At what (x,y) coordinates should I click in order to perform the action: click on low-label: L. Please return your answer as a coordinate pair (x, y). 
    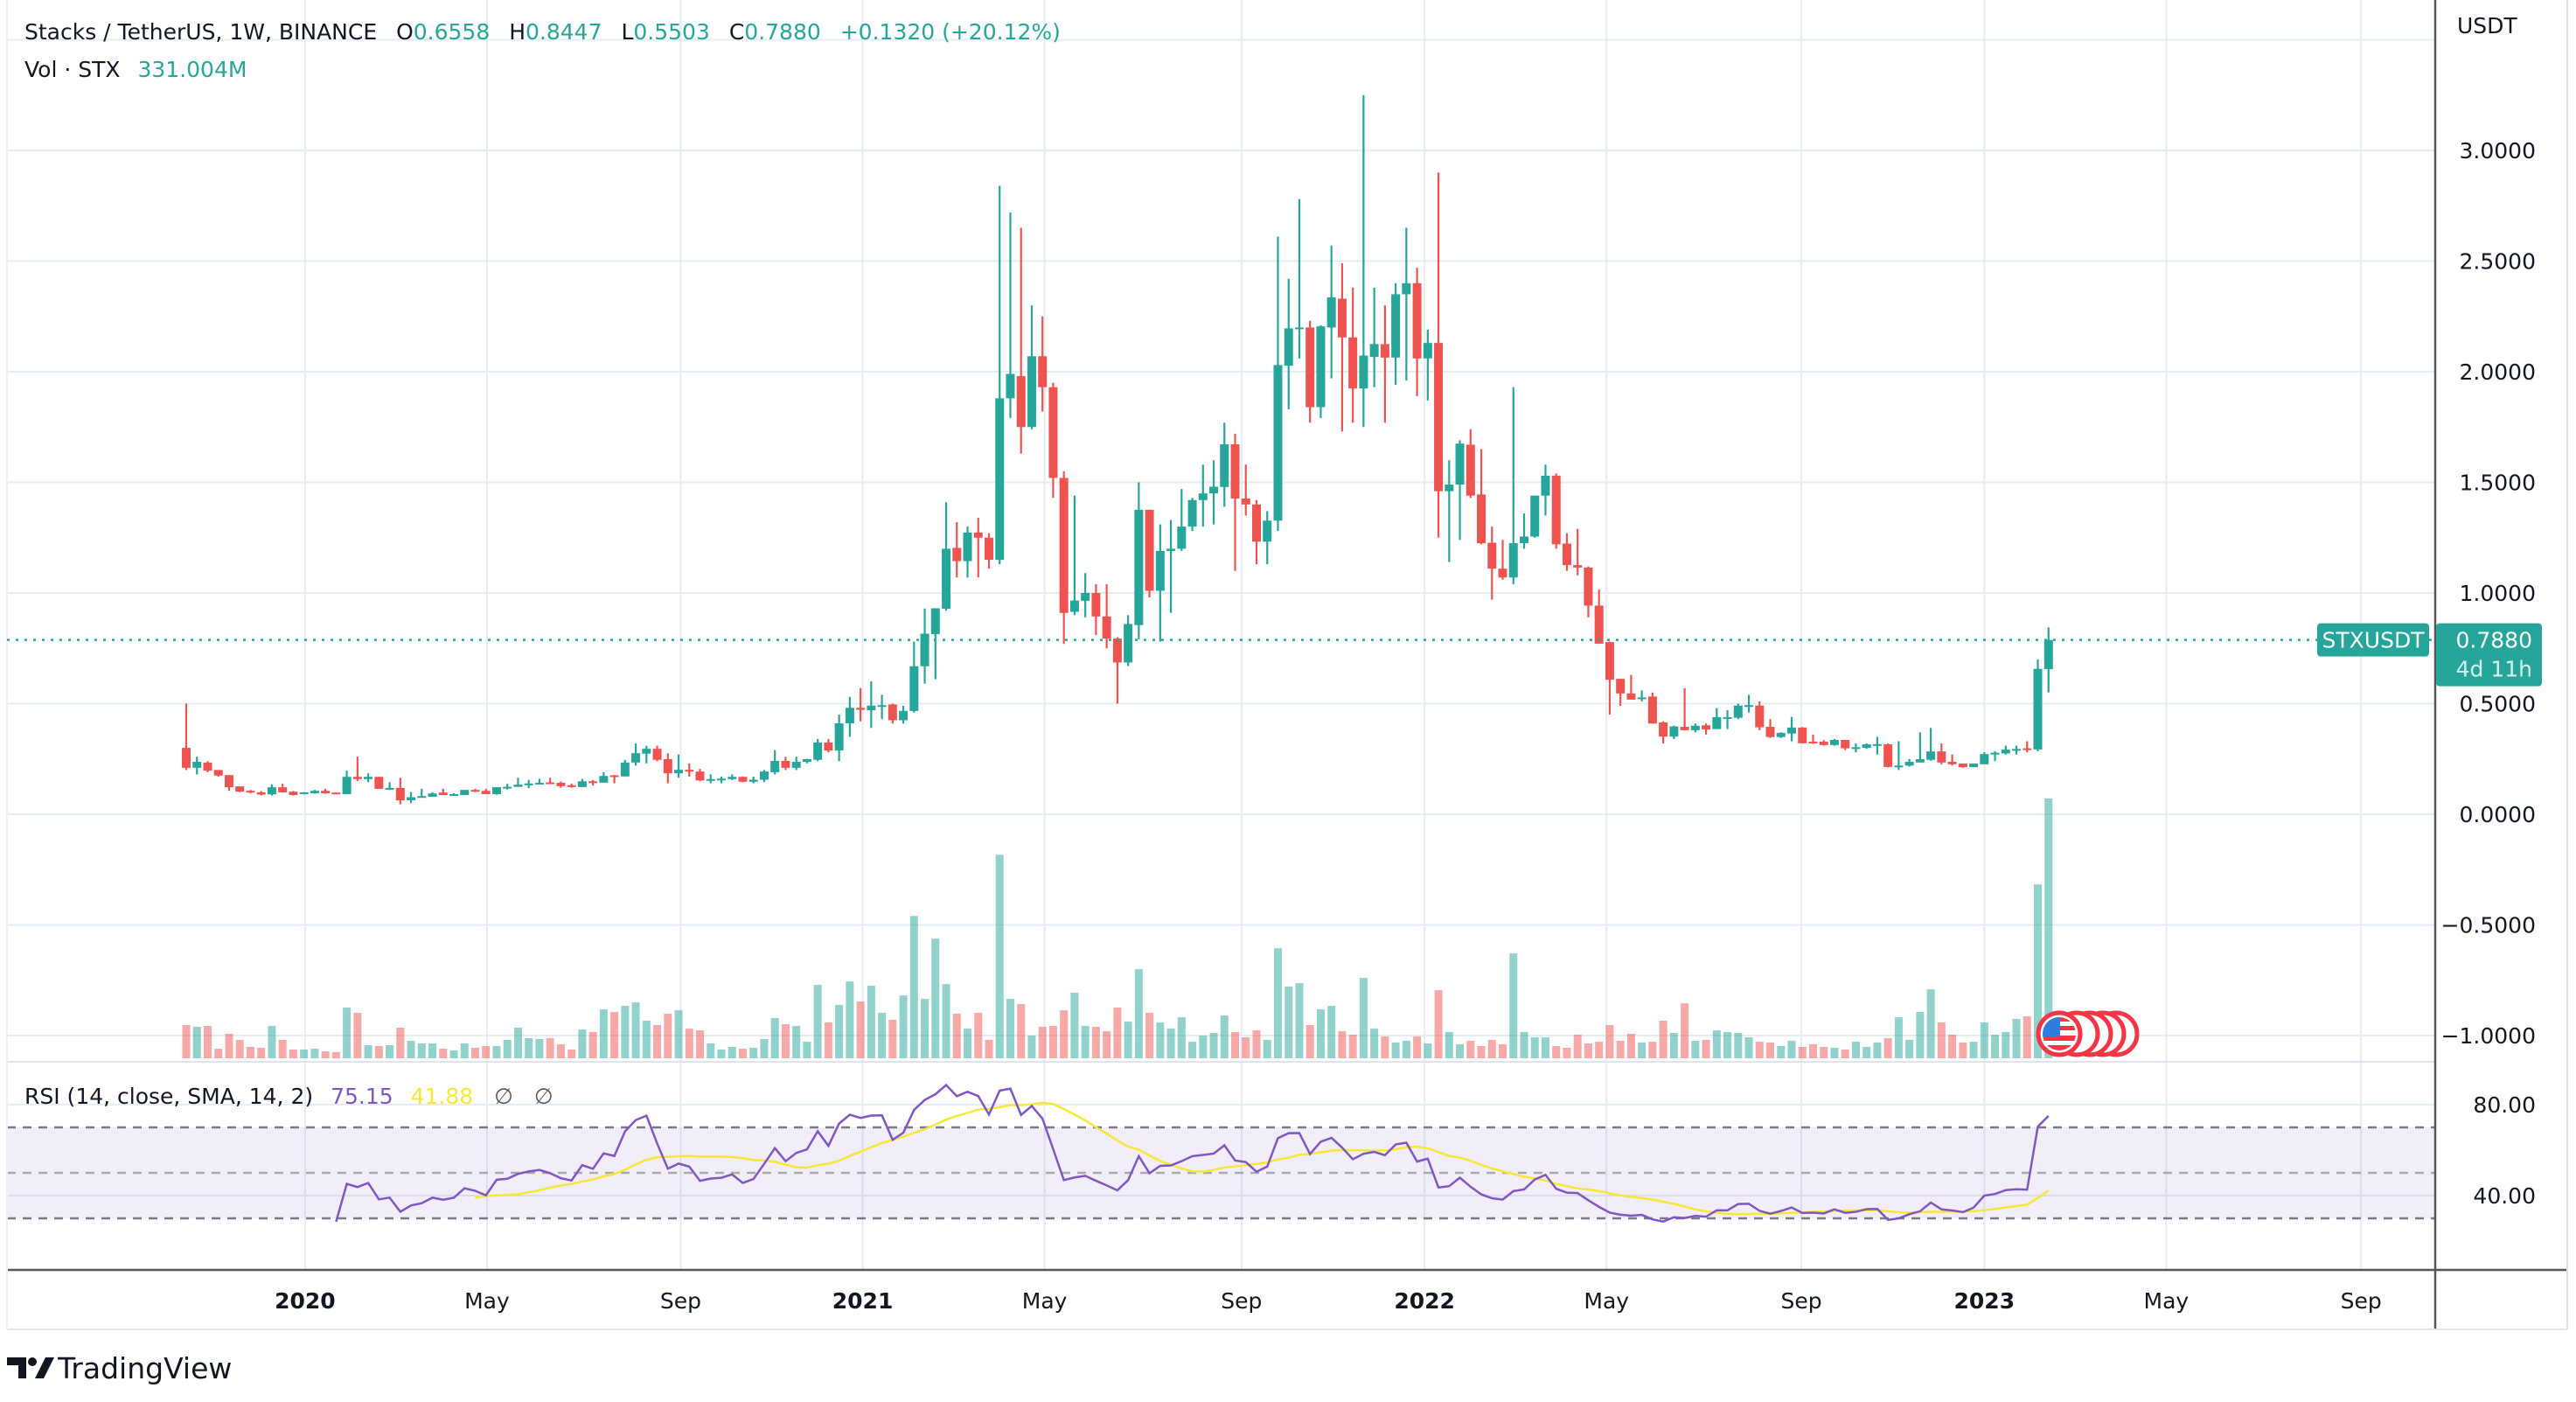
    Looking at the image, I should click on (627, 32).